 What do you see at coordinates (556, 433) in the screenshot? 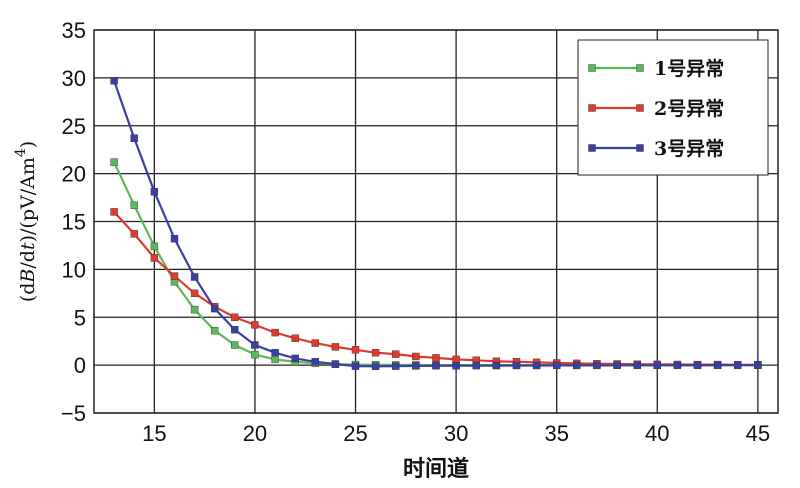
I see `x-tick-label: 35` at bounding box center [556, 433].